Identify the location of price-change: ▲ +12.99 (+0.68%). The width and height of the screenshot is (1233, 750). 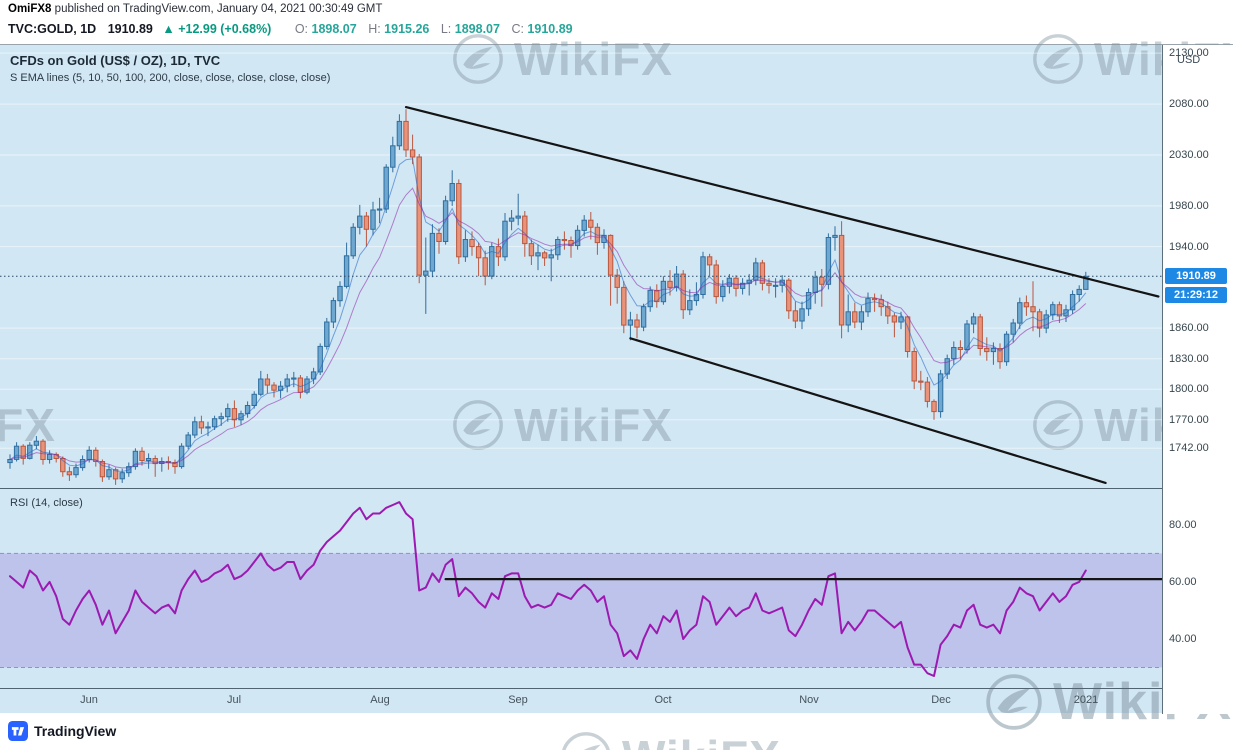
(218, 29).